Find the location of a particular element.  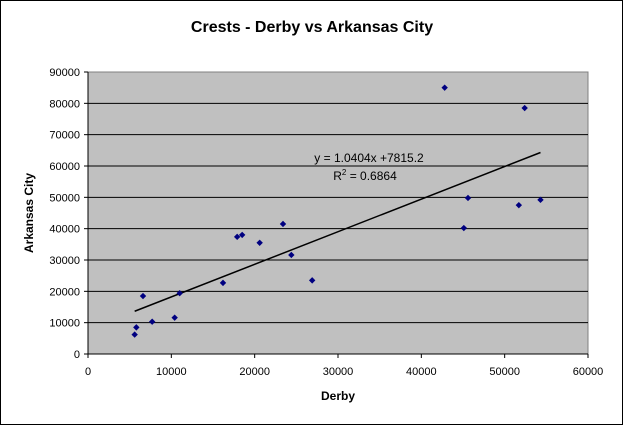

y-tick-label: 90000 is located at coordinates (64, 73).